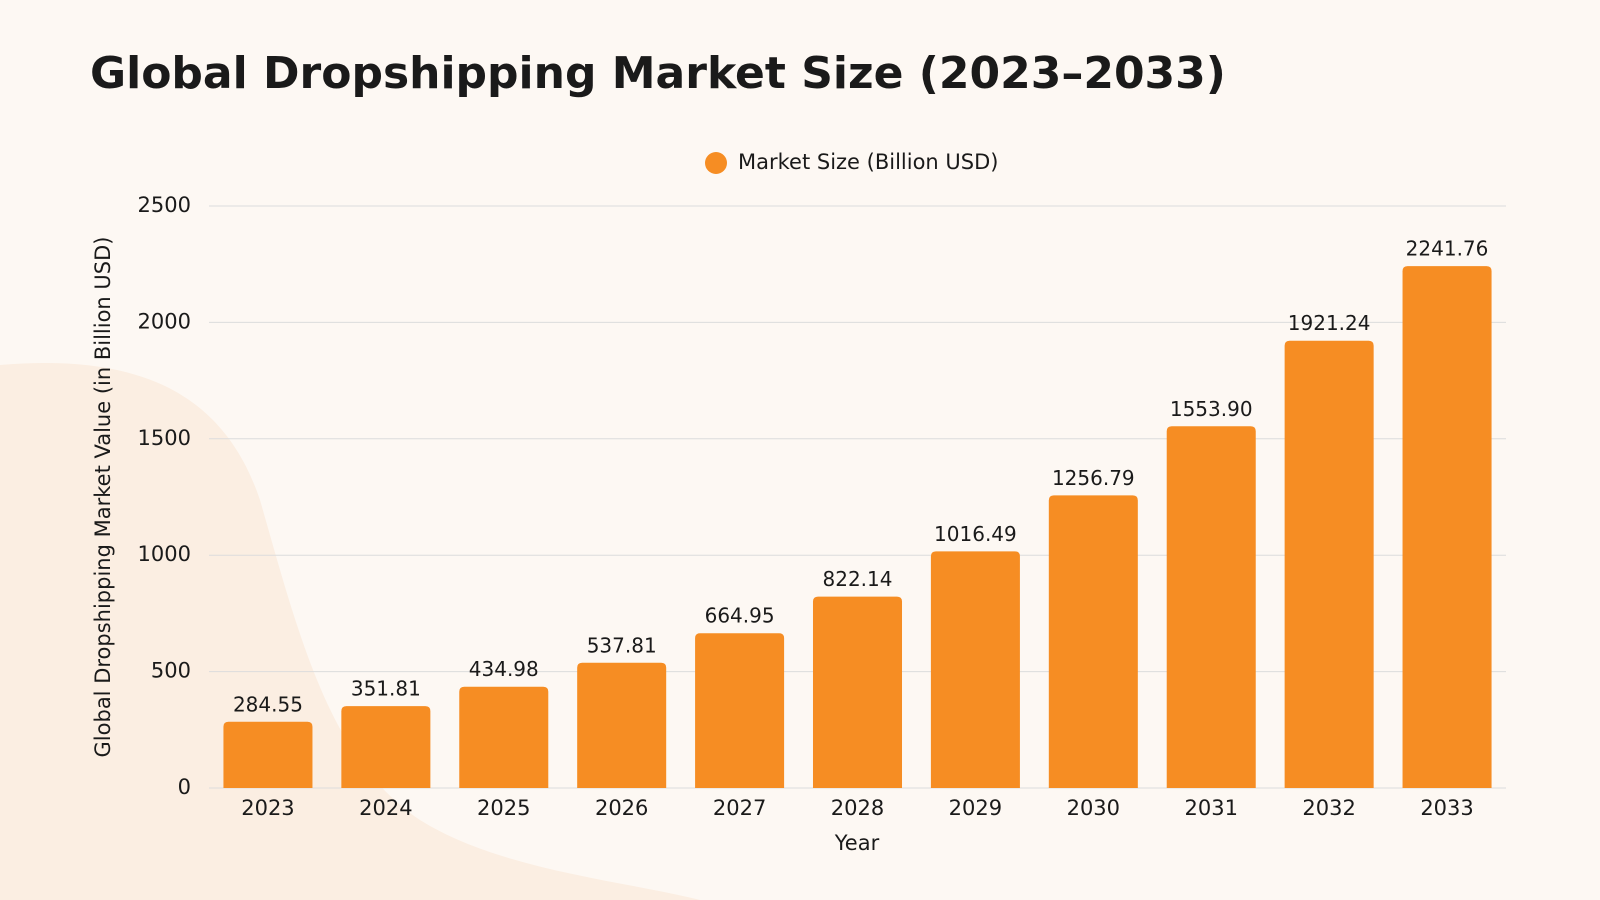 The image size is (1600, 900). I want to click on y-tick-label: 2000, so click(164, 321).